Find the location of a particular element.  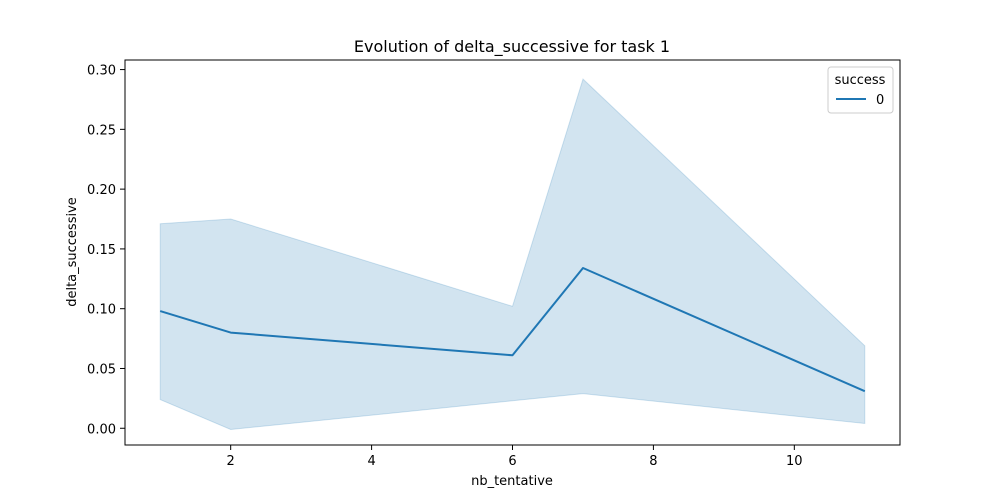

y-tick-label: 0.15 is located at coordinates (101, 250).